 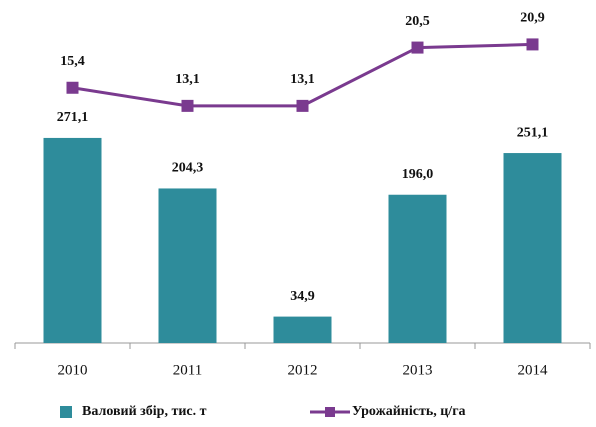 What do you see at coordinates (188, 168) in the screenshot?
I see `data-label: 204,3` at bounding box center [188, 168].